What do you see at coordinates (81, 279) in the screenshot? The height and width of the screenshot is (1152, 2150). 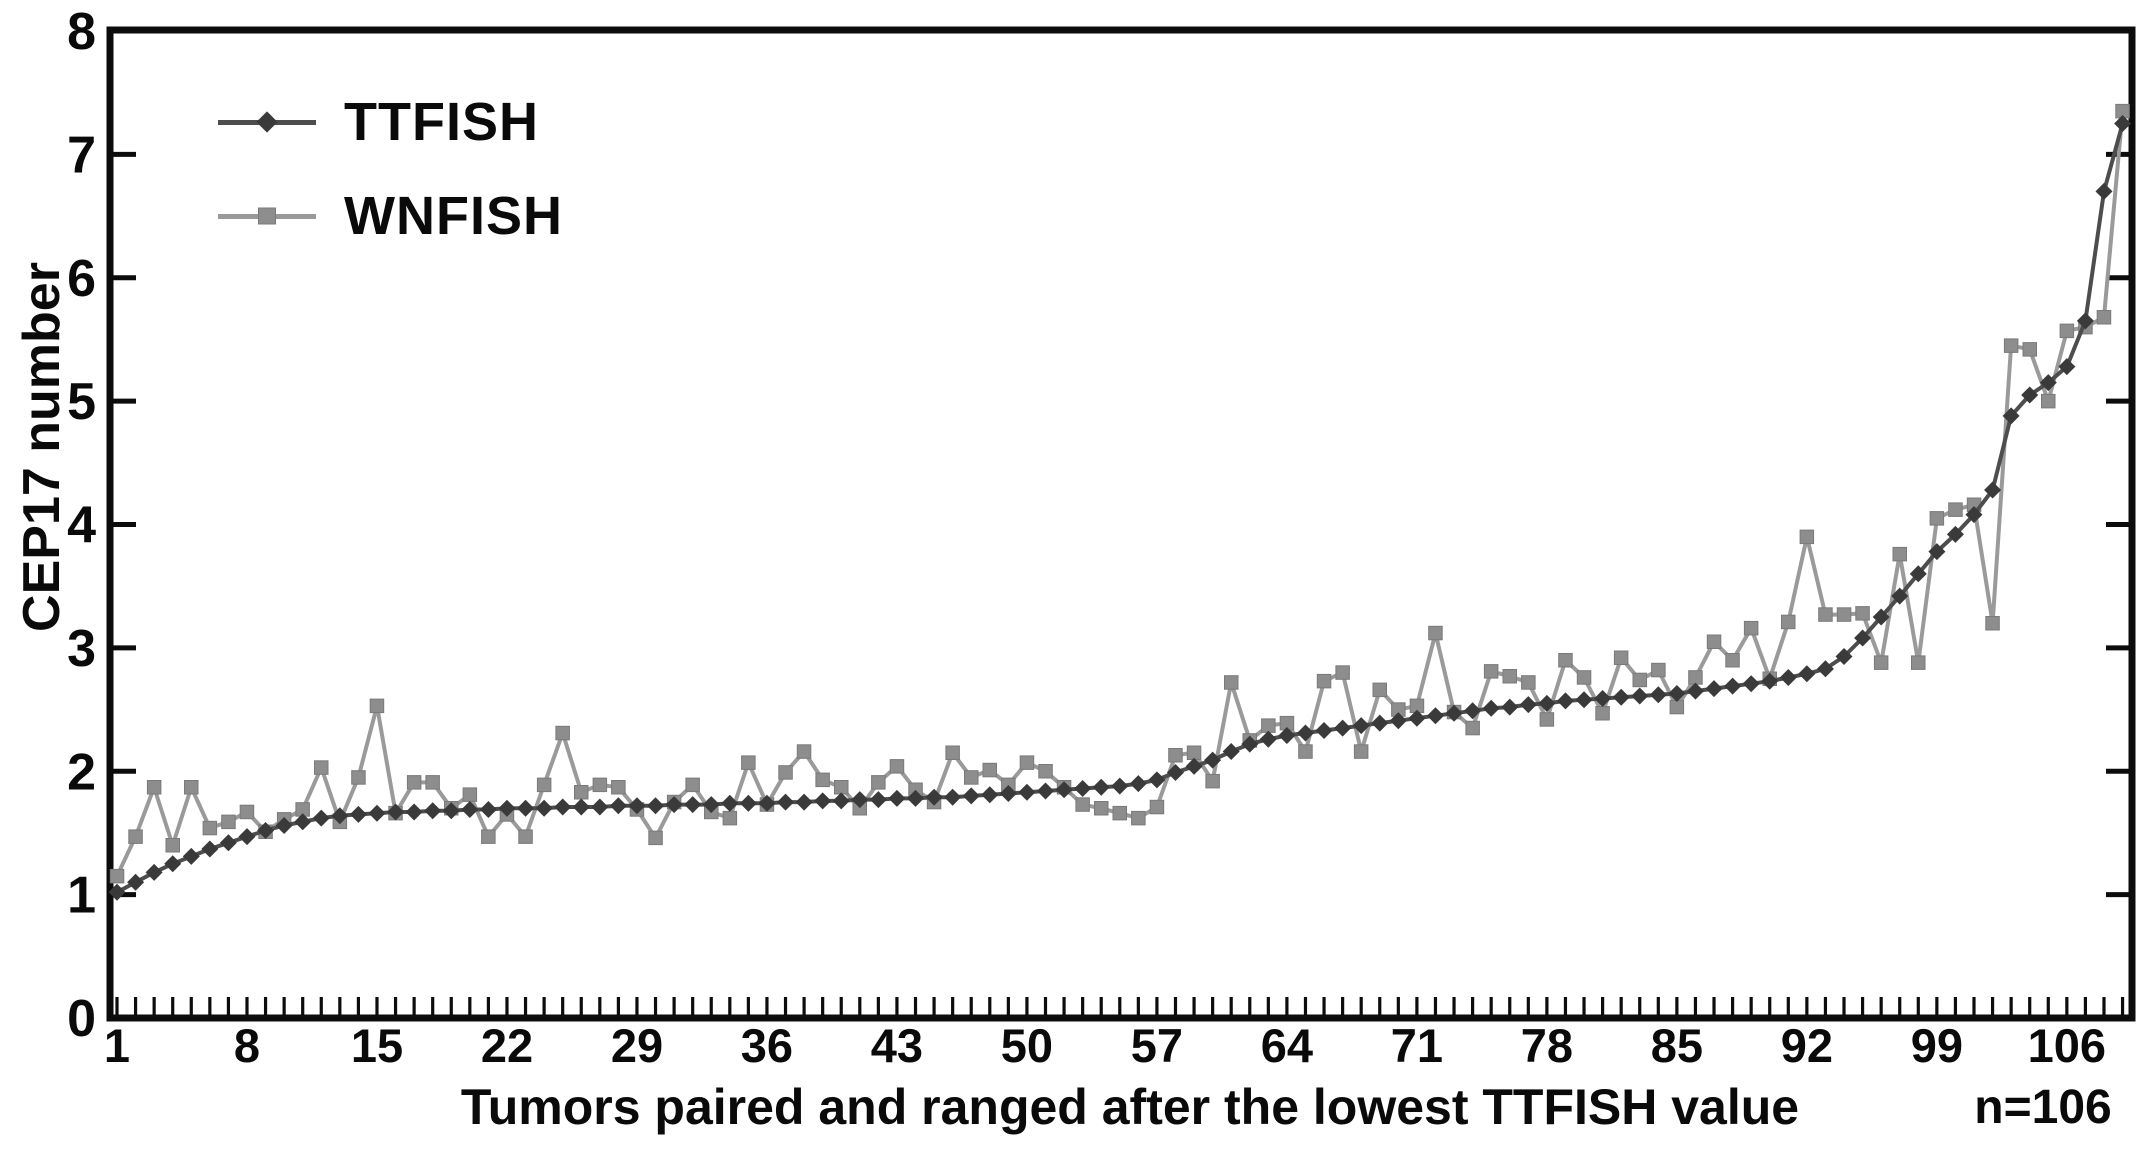 I see `svg-text: 6` at bounding box center [81, 279].